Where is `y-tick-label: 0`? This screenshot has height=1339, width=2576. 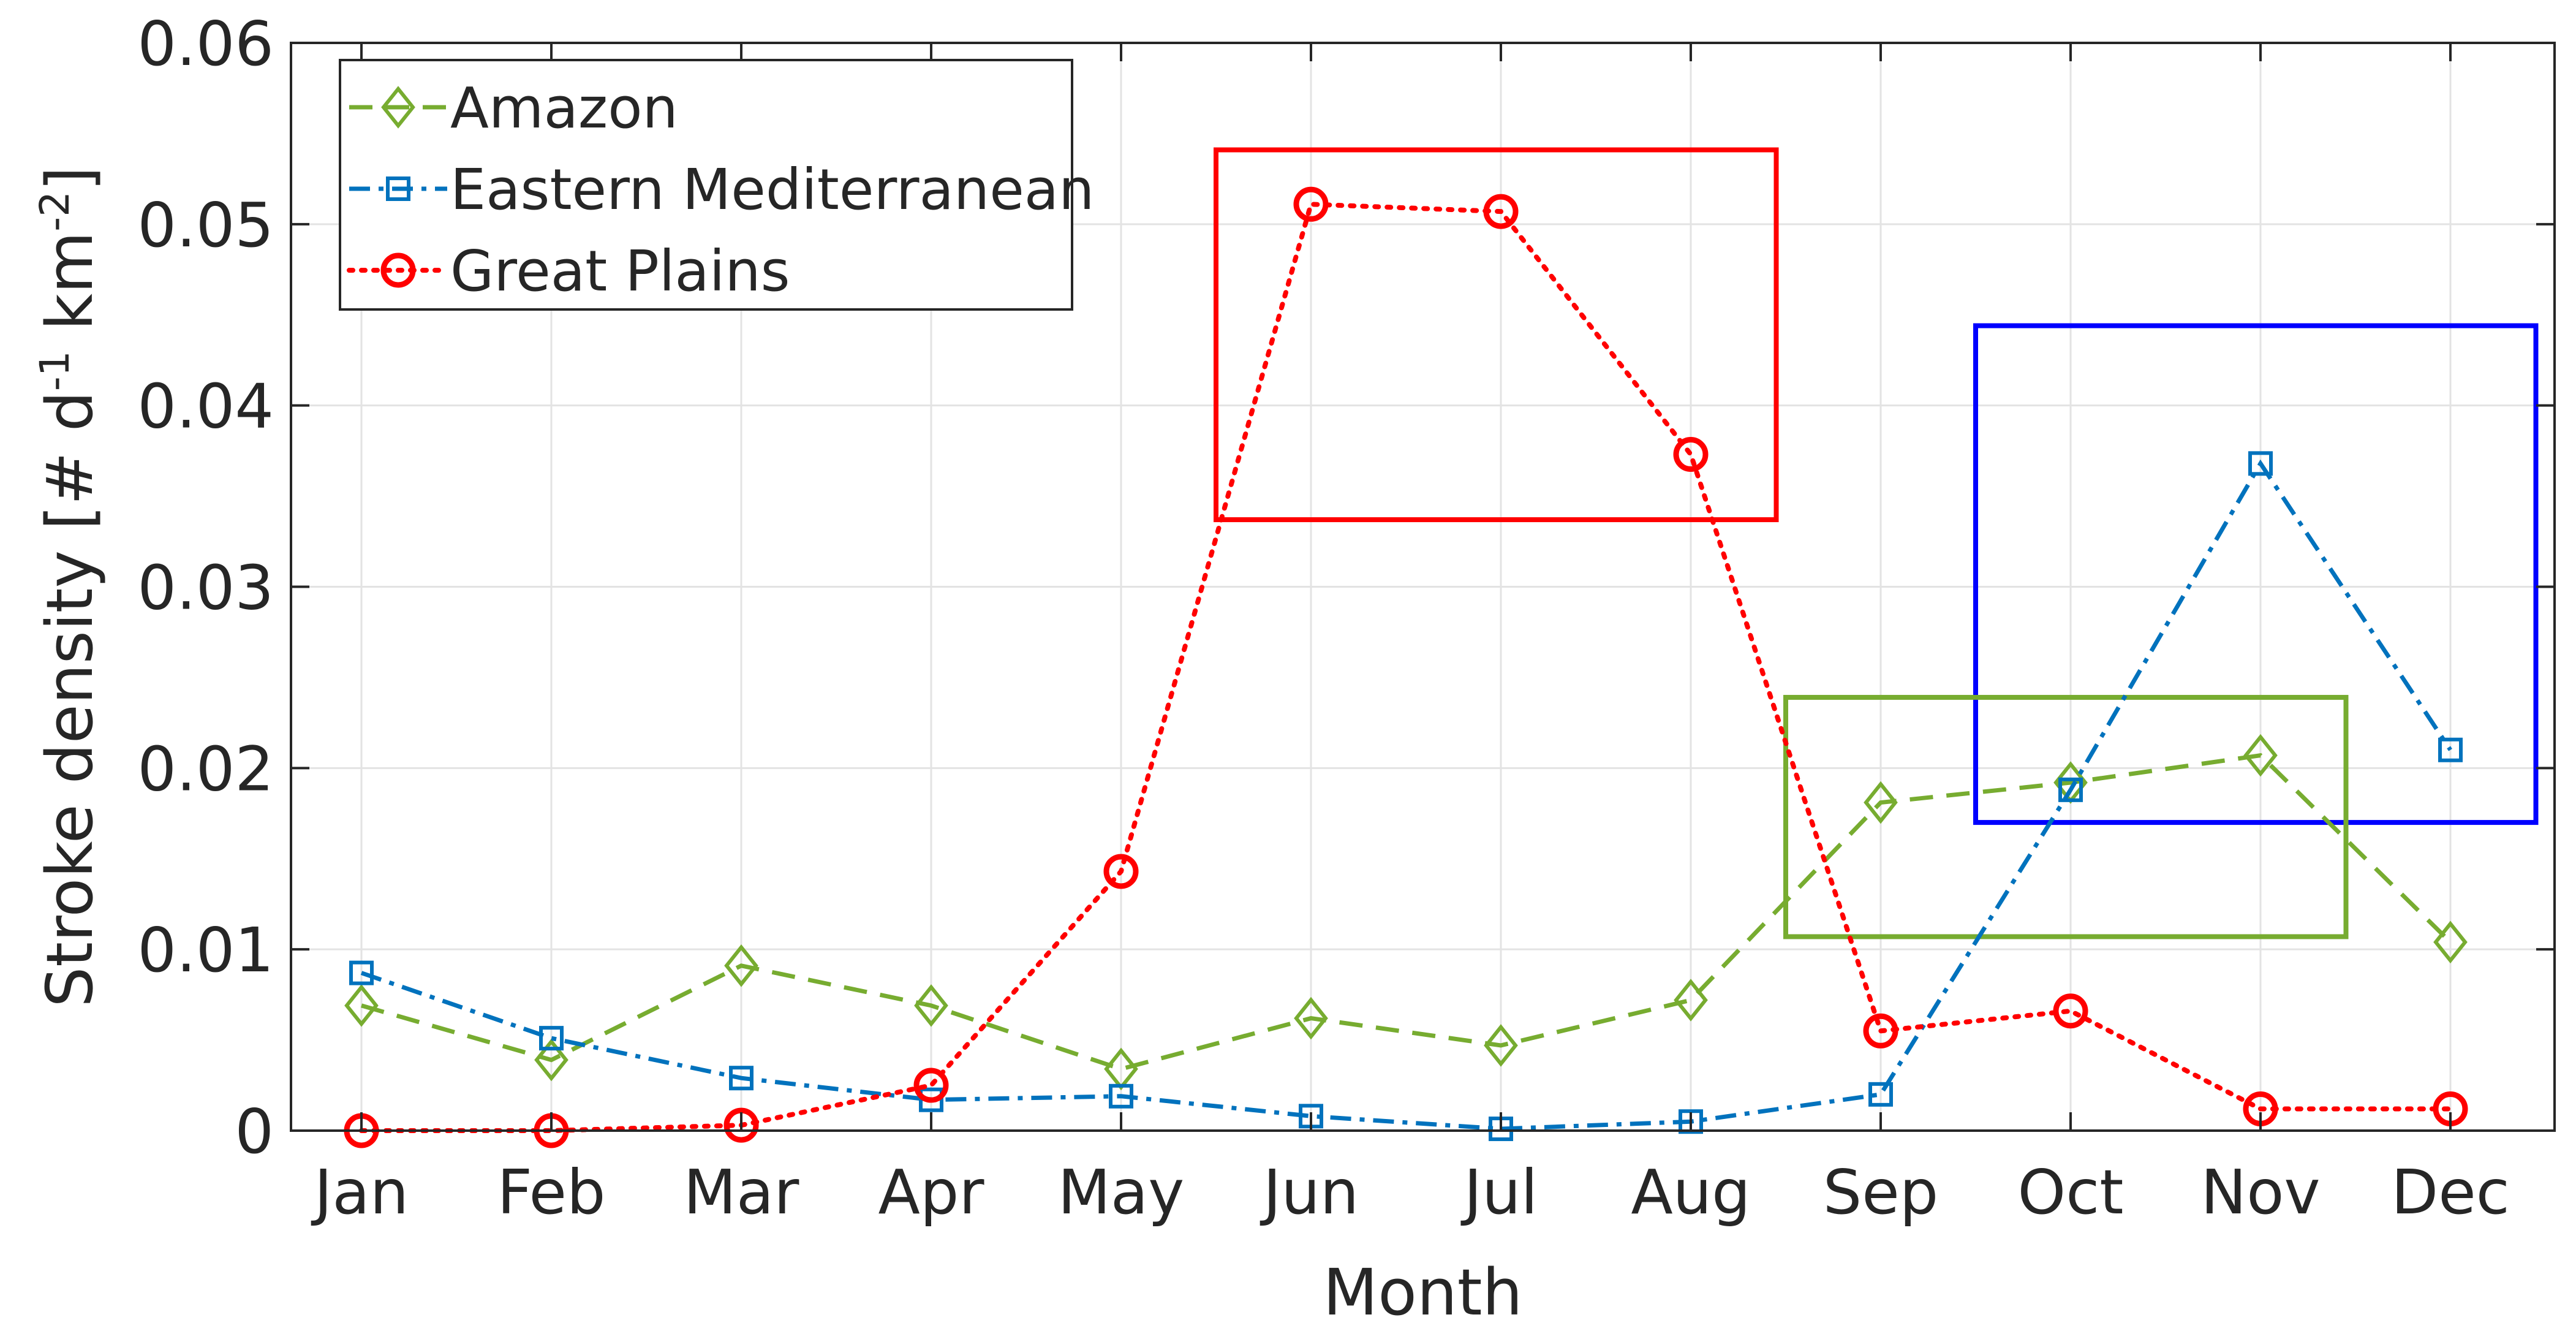 y-tick-label: 0 is located at coordinates (254, 1131).